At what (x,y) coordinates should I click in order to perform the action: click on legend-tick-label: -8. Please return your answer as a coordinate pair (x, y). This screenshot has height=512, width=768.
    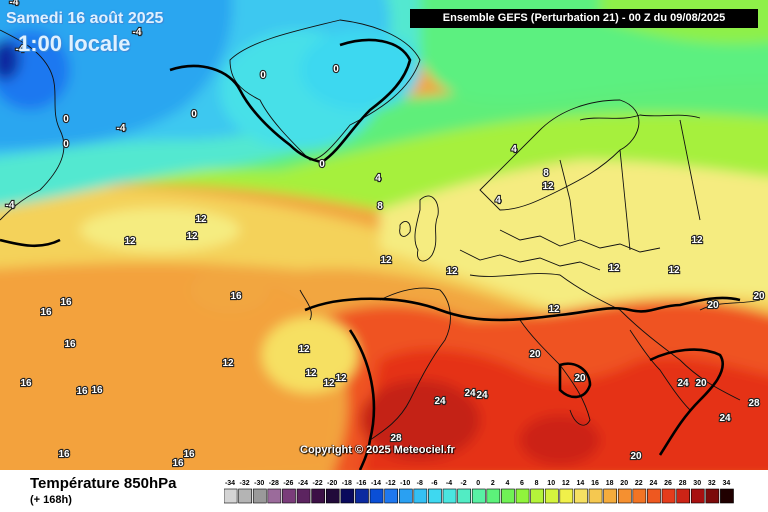
    Looking at the image, I should click on (420, 483).